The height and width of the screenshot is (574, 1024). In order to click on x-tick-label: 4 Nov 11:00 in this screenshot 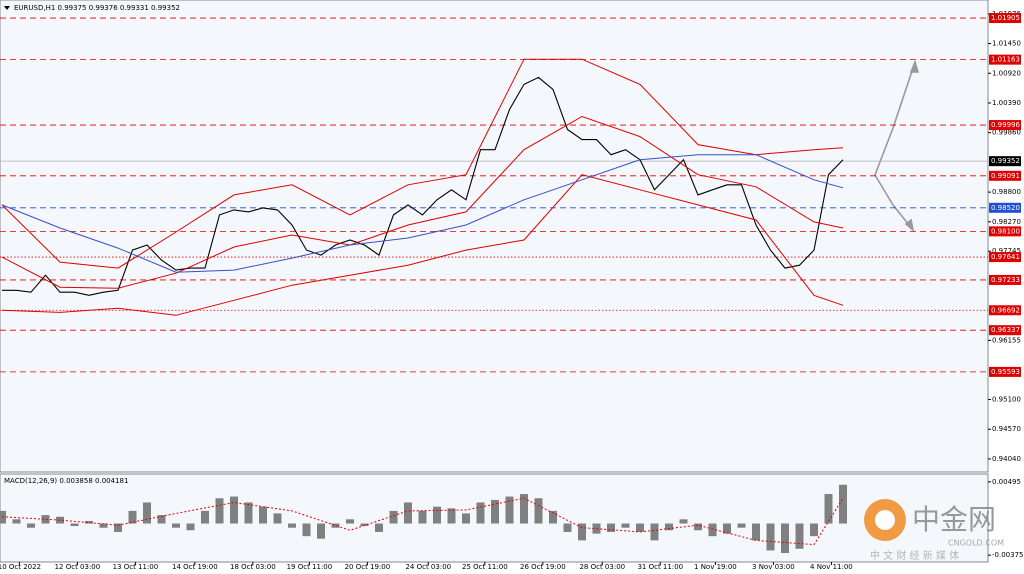, I will do `click(831, 567)`.